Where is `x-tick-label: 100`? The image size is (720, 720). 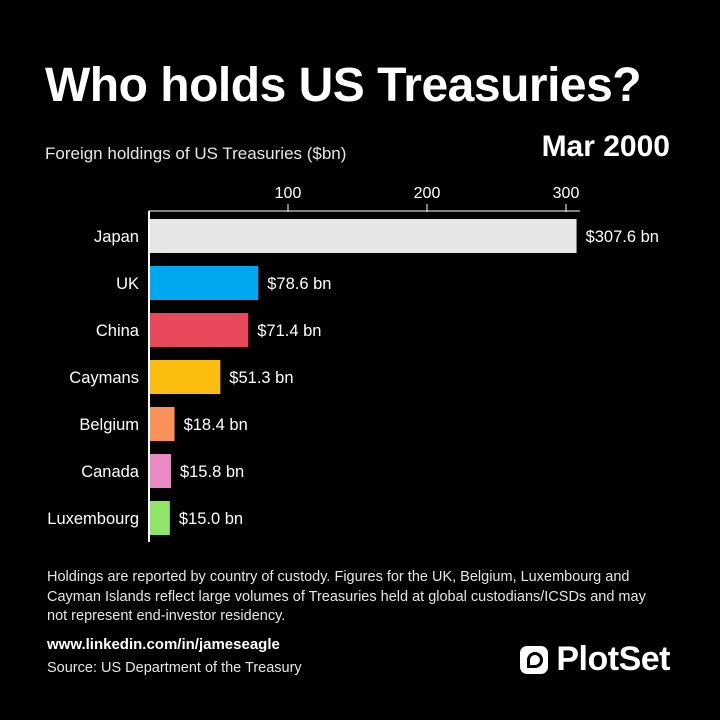
x-tick-label: 100 is located at coordinates (288, 193).